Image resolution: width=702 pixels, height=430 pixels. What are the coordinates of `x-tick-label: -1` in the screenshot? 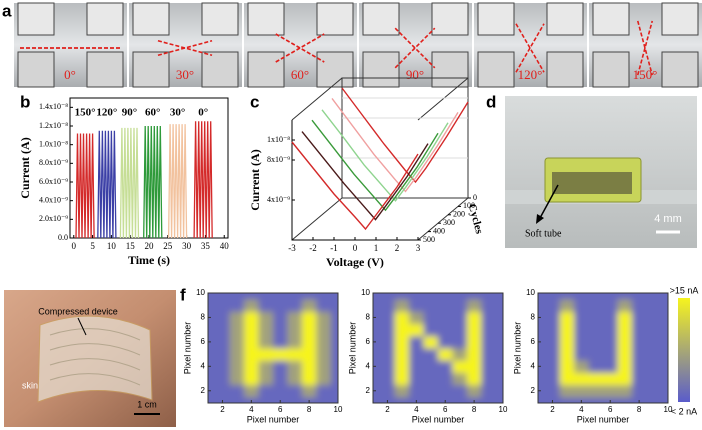 It's located at (334, 248).